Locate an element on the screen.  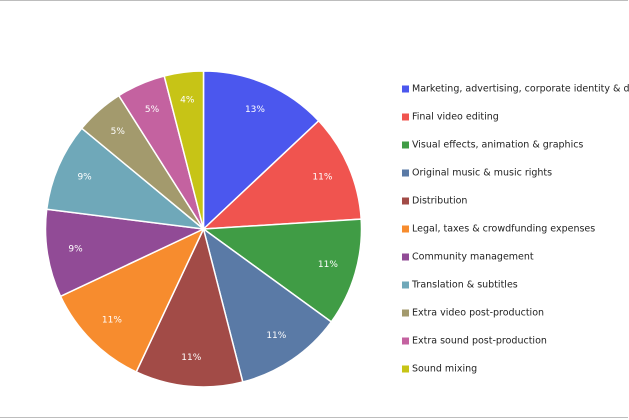
slice-data-label: 13% is located at coordinates (255, 110).